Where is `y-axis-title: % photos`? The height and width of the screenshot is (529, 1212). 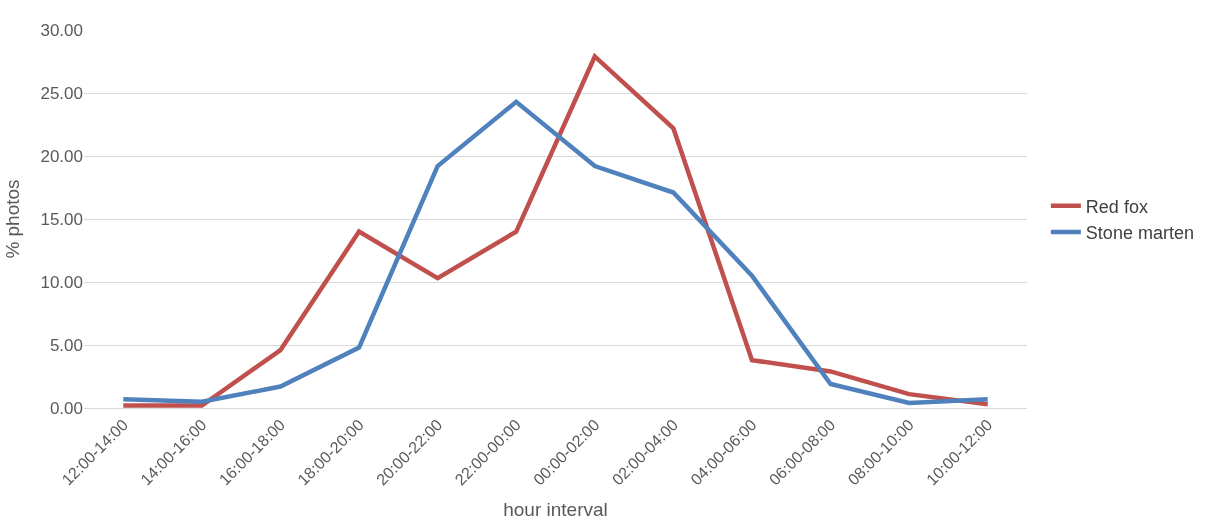
y-axis-title: % photos is located at coordinates (13, 219).